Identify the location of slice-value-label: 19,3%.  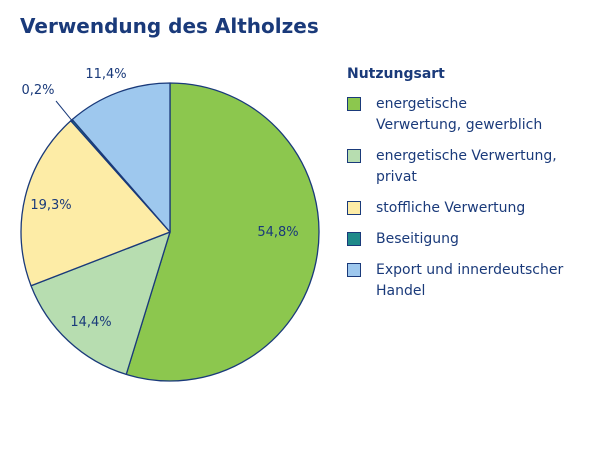
(50, 205).